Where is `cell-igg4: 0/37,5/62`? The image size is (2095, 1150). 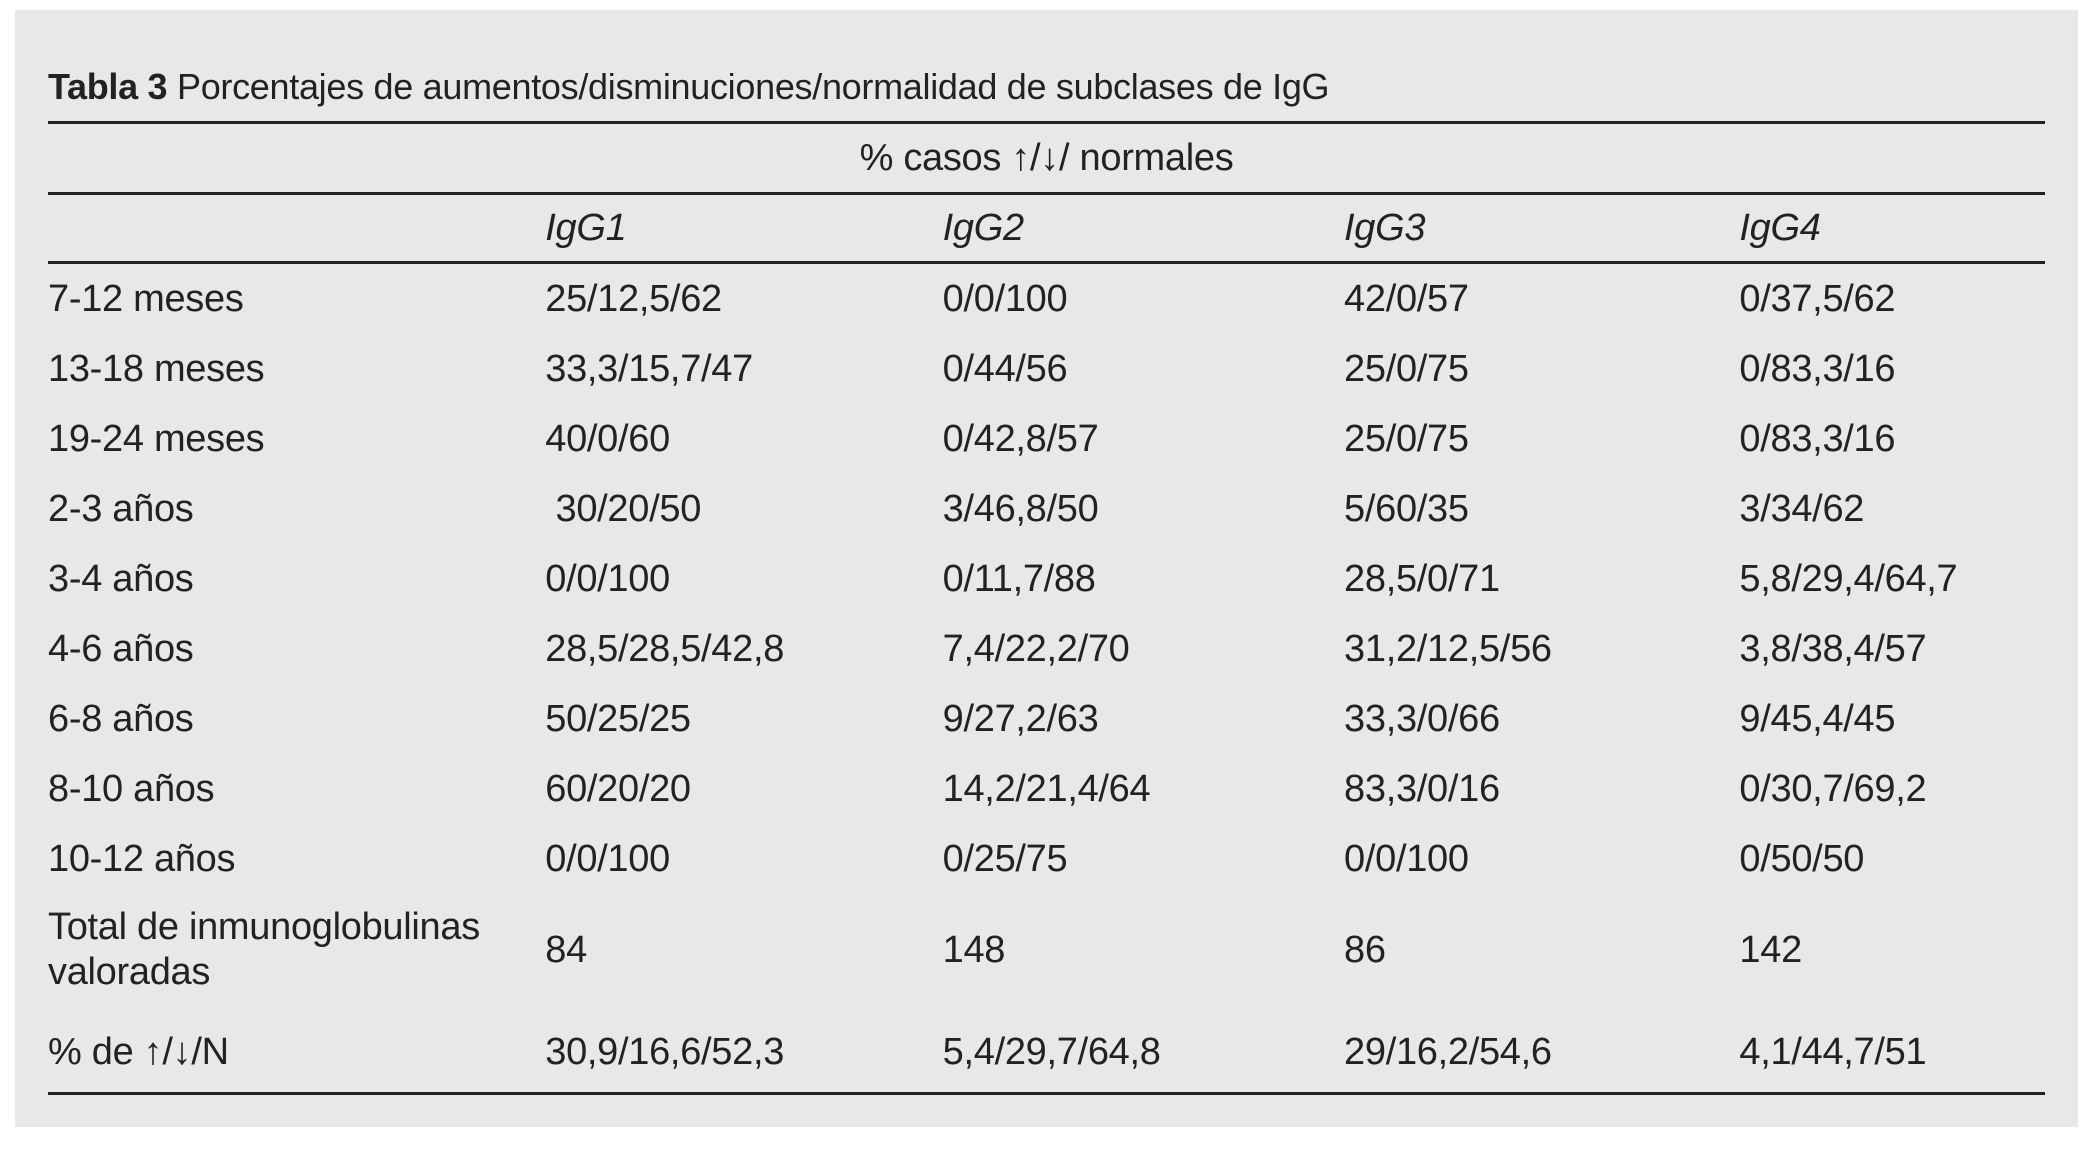
cell-igg4: 0/37,5/62 is located at coordinates (1817, 298).